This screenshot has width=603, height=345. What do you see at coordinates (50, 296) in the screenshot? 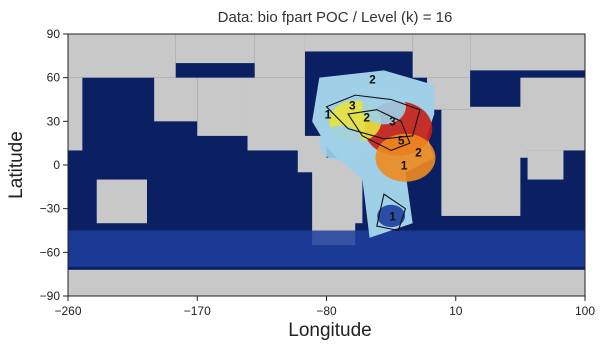
I see `y-tick-label: −90` at bounding box center [50, 296].